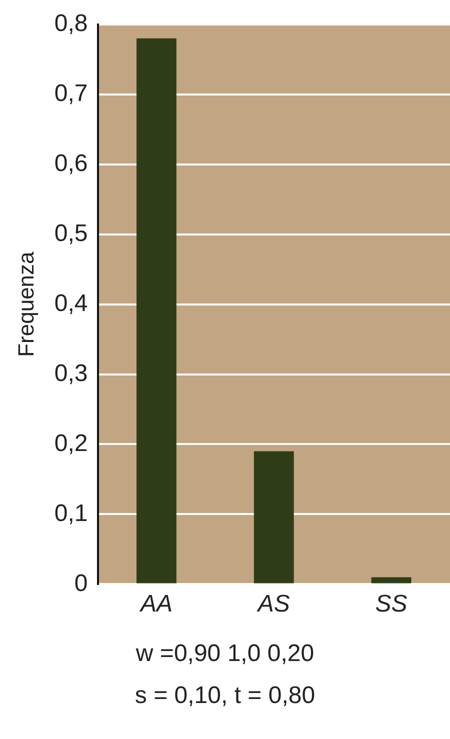 The width and height of the screenshot is (450, 739). What do you see at coordinates (225, 654) in the screenshot?
I see `text: w =0,90 1,0 0,20` at bounding box center [225, 654].